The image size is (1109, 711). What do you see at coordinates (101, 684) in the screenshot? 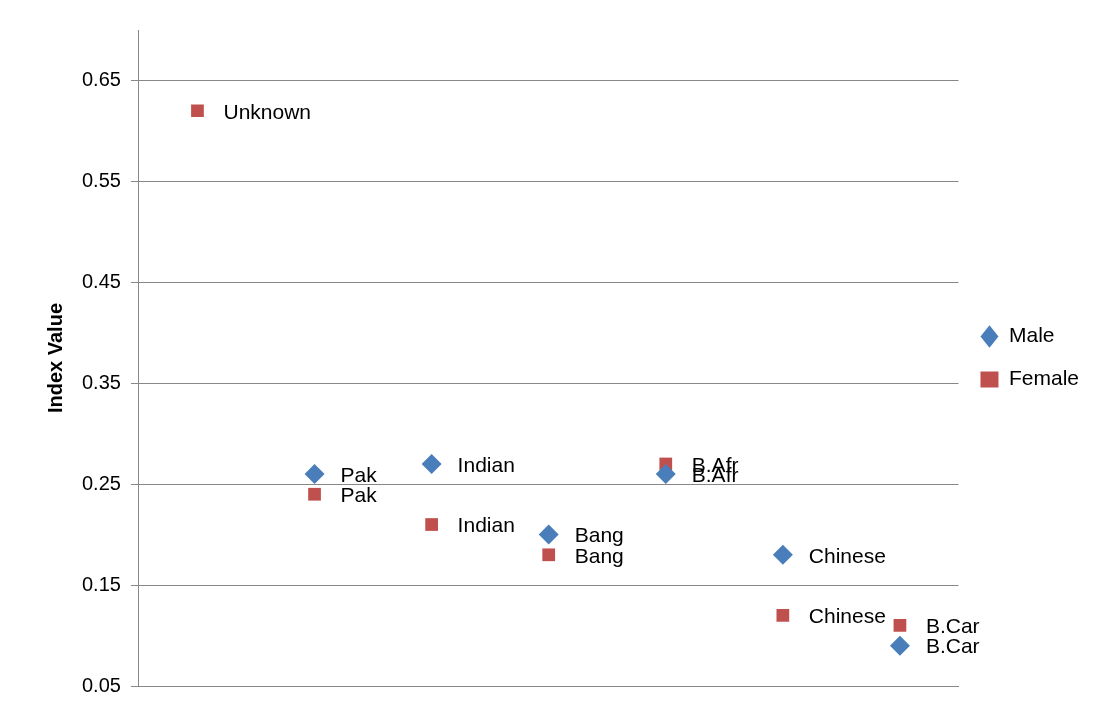
I see `y-tick-label: 0.05` at bounding box center [101, 684].